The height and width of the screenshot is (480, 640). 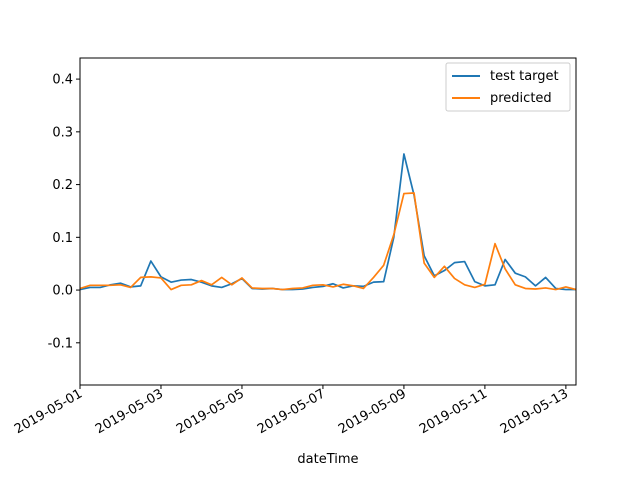 I want to click on y-tick-label: 0.2, so click(x=62, y=185).